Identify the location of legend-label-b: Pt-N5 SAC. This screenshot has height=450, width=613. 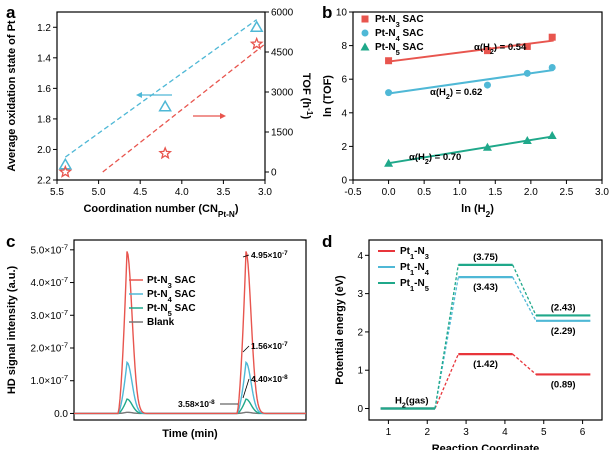
(399, 49).